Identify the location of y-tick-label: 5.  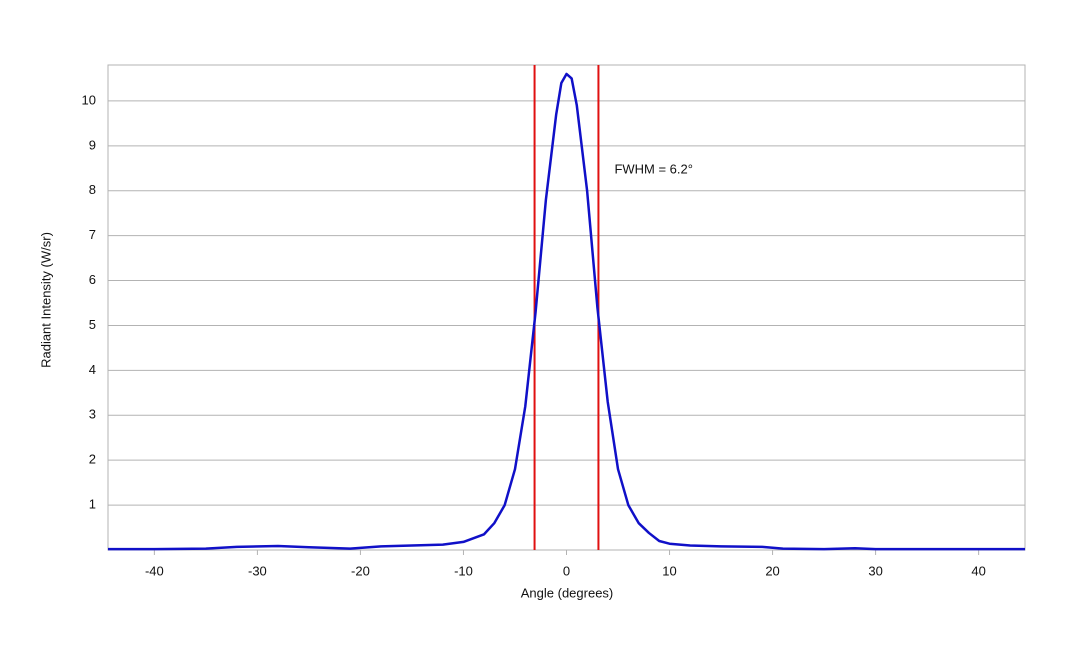
(92, 324).